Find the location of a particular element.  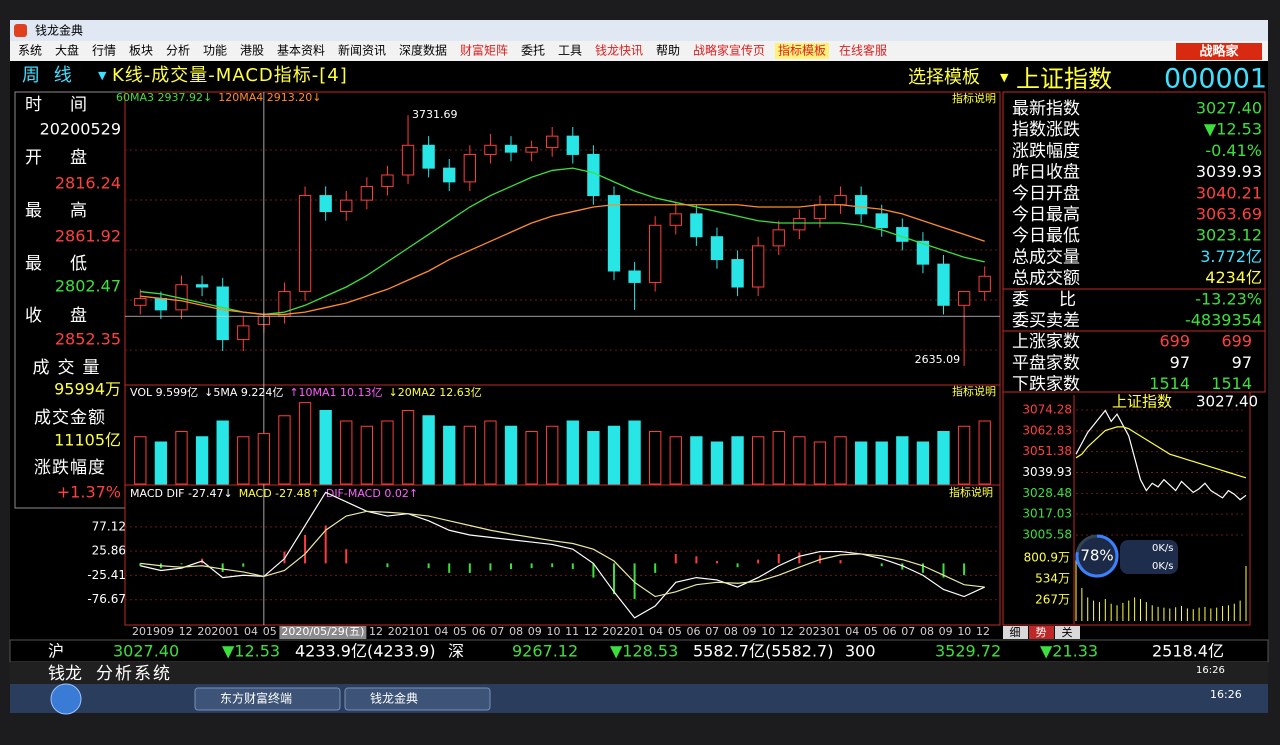

menu-item: 战略家宣传页 is located at coordinates (729, 50).